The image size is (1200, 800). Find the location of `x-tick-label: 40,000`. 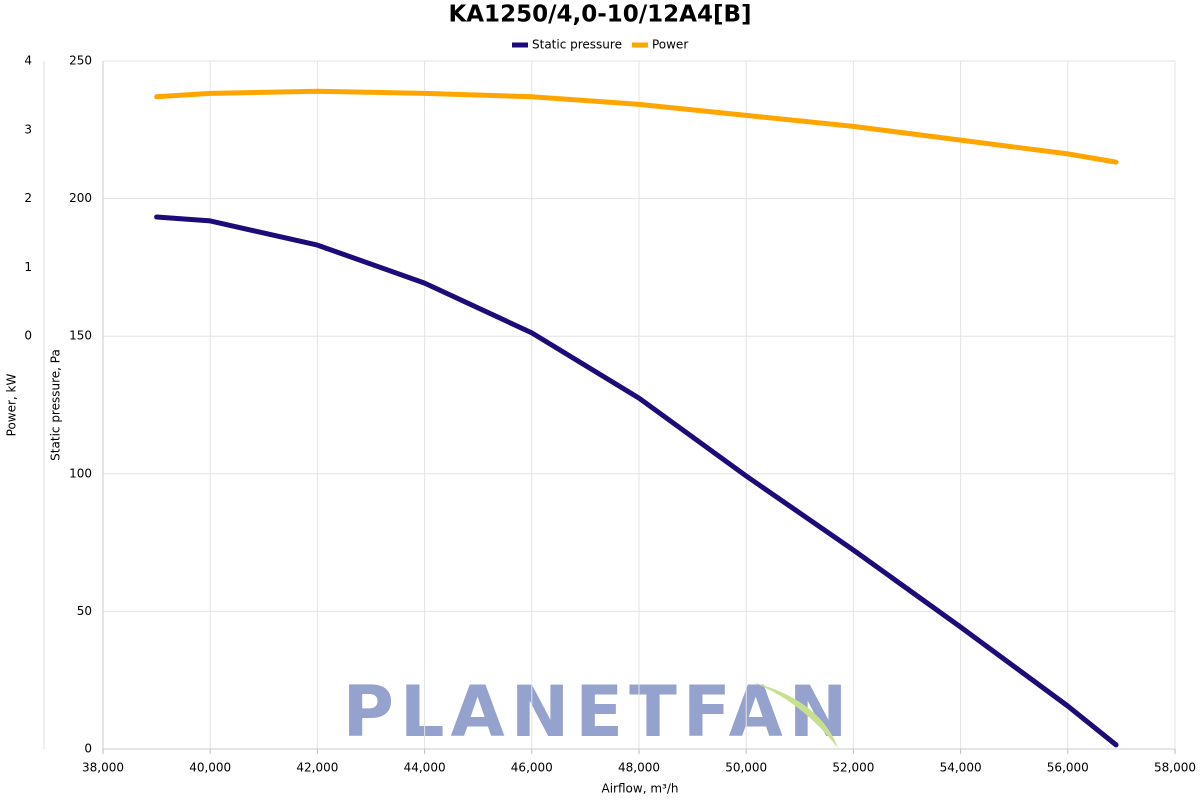

x-tick-label: 40,000 is located at coordinates (210, 768).